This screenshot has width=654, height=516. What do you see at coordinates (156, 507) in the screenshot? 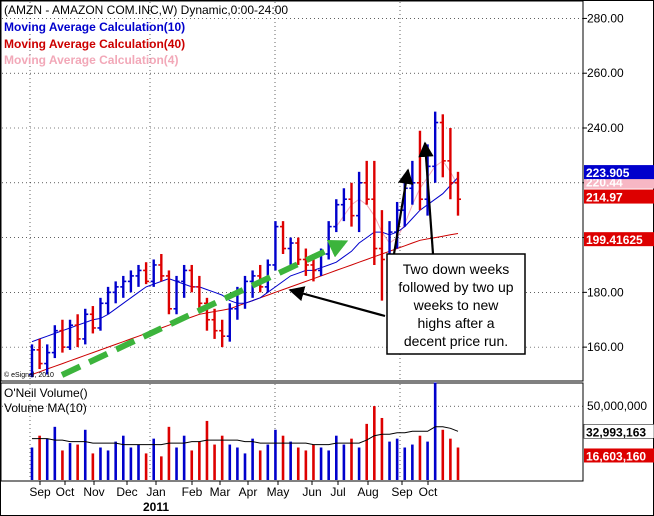
I see `x-year-label: 2011` at bounding box center [156, 507].